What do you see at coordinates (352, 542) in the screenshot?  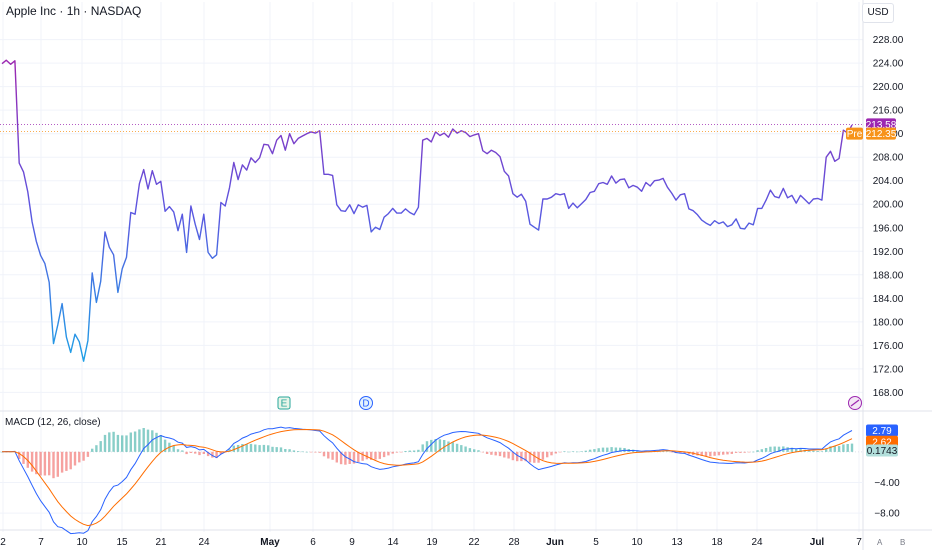 I see `time-tick-label: 9` at bounding box center [352, 542].